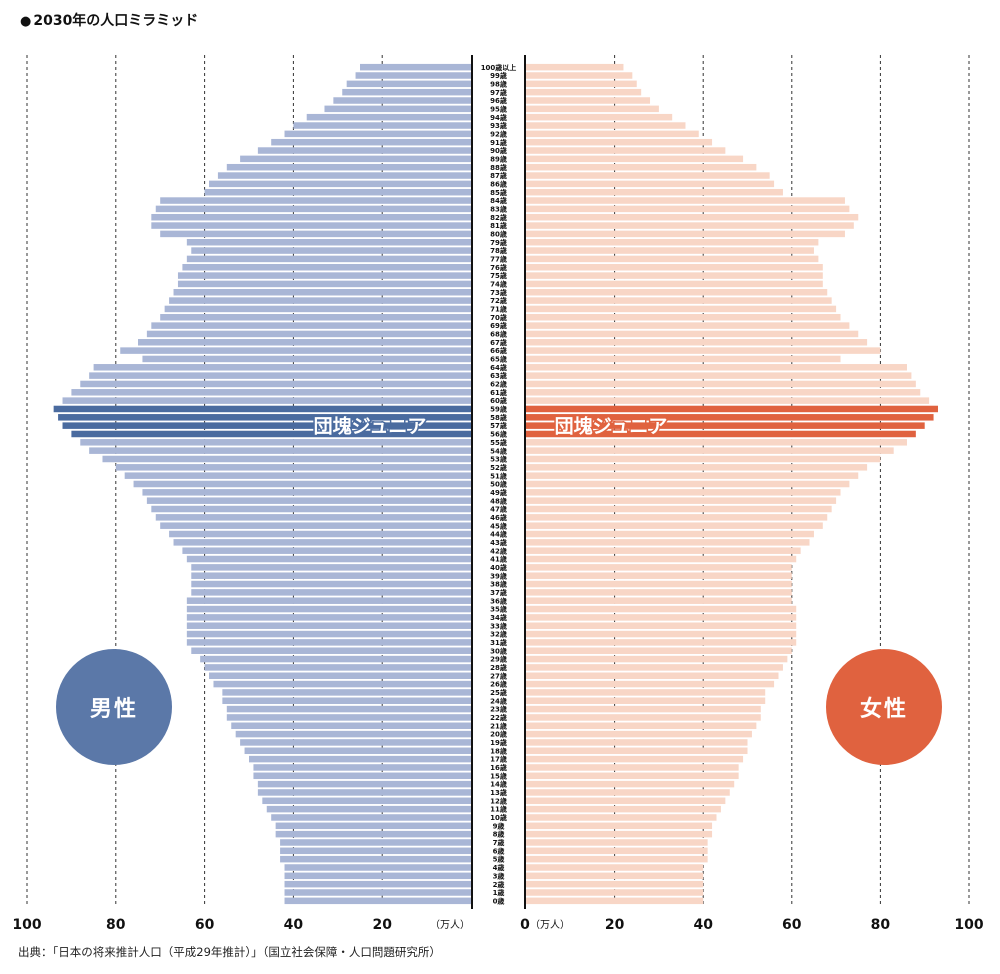 Image resolution: width=1000 pixels, height=974 pixels. Describe the element at coordinates (498, 342) in the screenshot. I see `age-label: 67歳` at that location.